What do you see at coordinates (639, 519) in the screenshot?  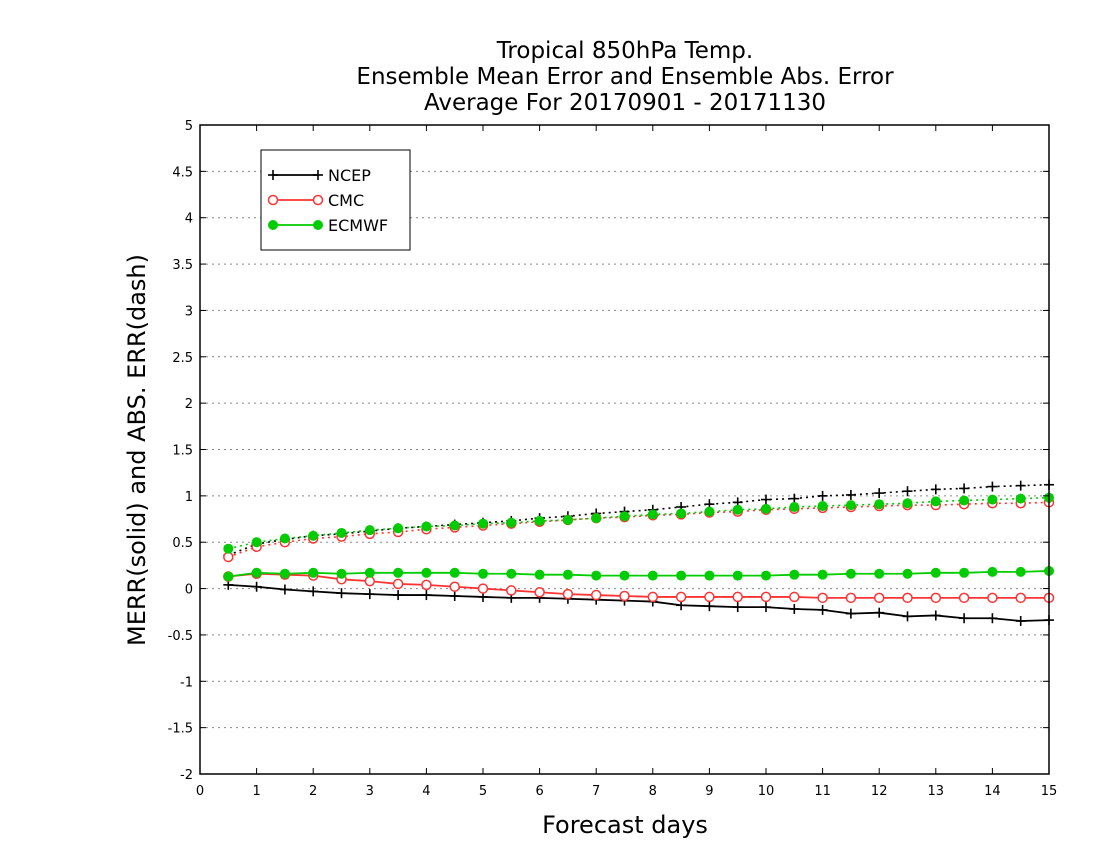 I see `series-line-ncep-abs-err` at bounding box center [639, 519].